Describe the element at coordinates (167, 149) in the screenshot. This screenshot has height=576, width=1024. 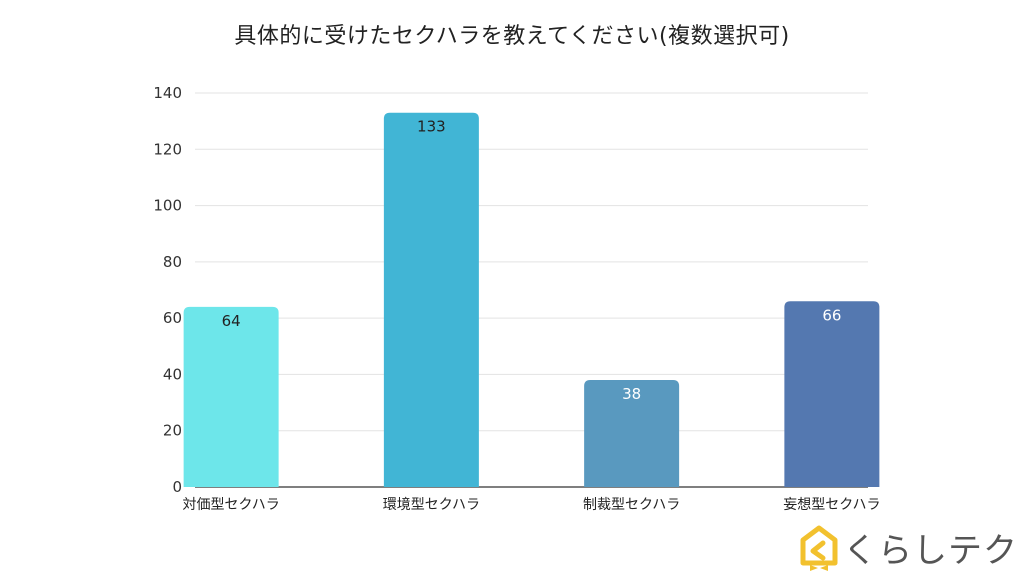
I see `y-tick-label: 120` at that location.